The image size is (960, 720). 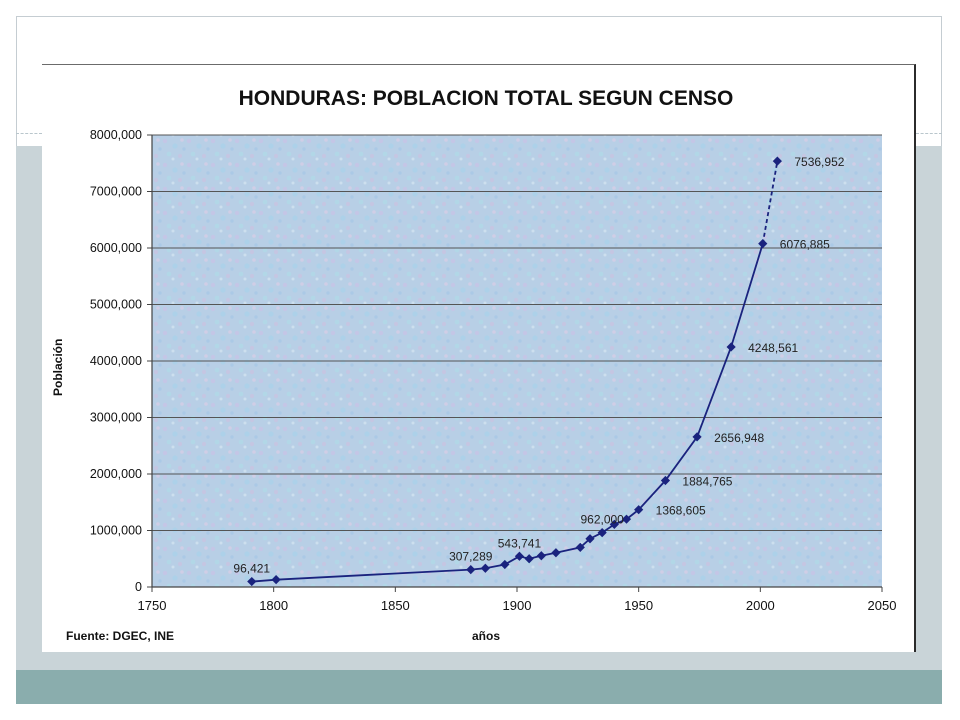 I want to click on data-label: 307,289, so click(x=471, y=557).